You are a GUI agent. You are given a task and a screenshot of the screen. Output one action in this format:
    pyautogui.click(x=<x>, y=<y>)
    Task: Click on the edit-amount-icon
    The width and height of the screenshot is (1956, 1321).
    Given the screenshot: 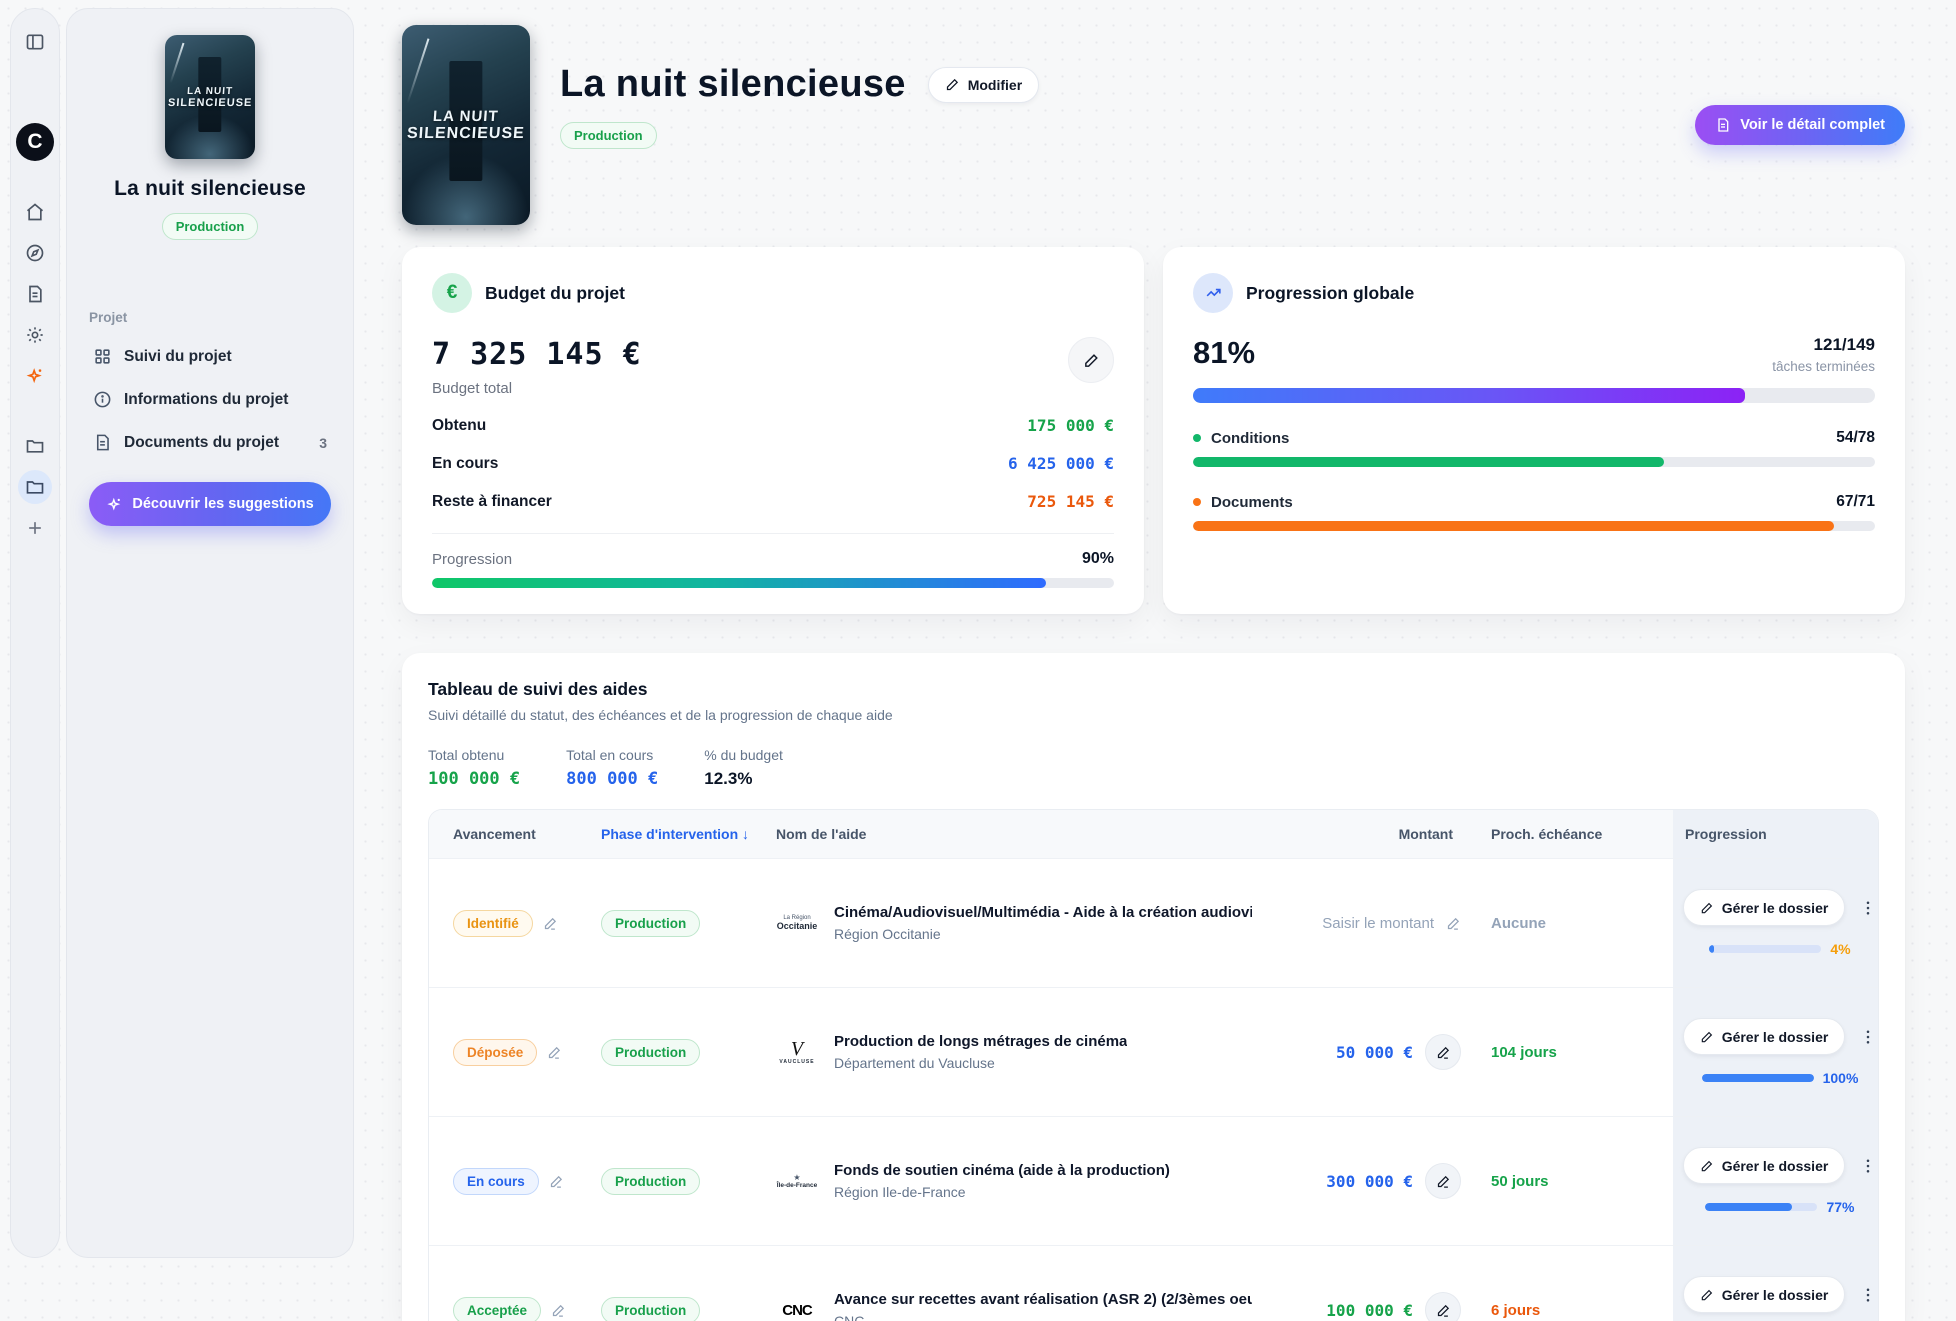 What is the action you would take?
    pyautogui.click(x=1453, y=923)
    